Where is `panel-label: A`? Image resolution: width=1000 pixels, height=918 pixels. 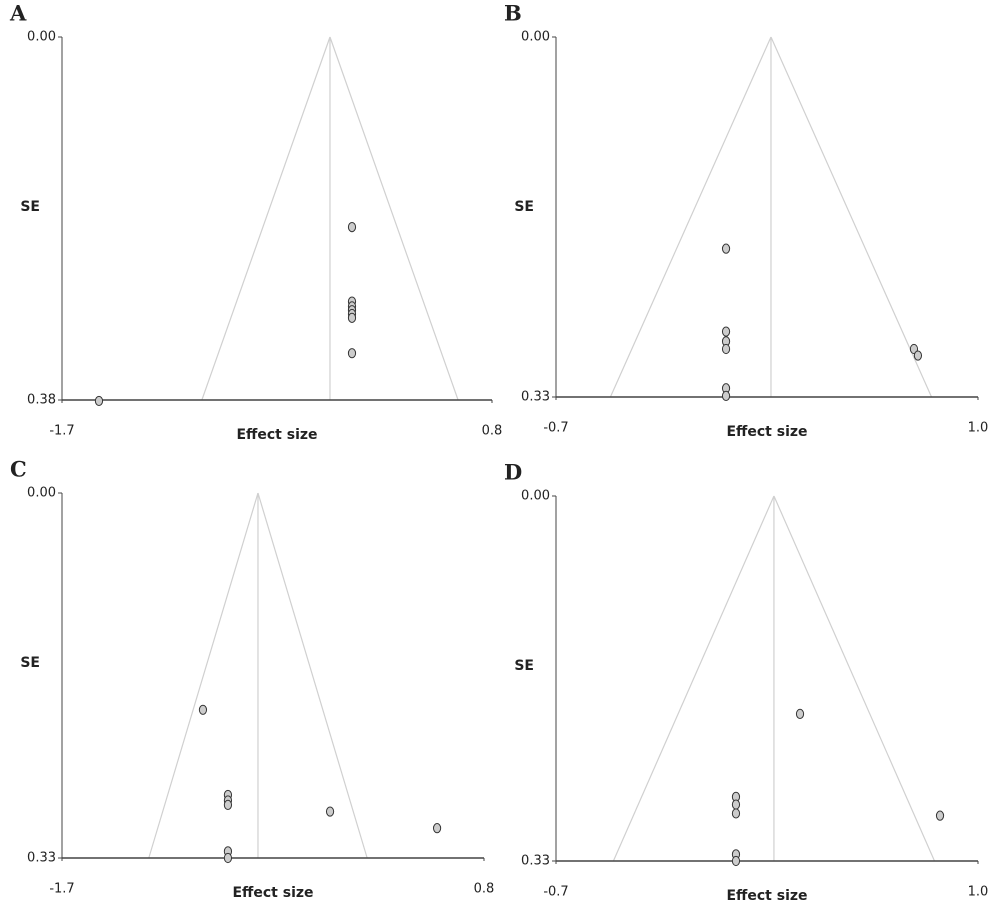 panel-label: A is located at coordinates (18, 13).